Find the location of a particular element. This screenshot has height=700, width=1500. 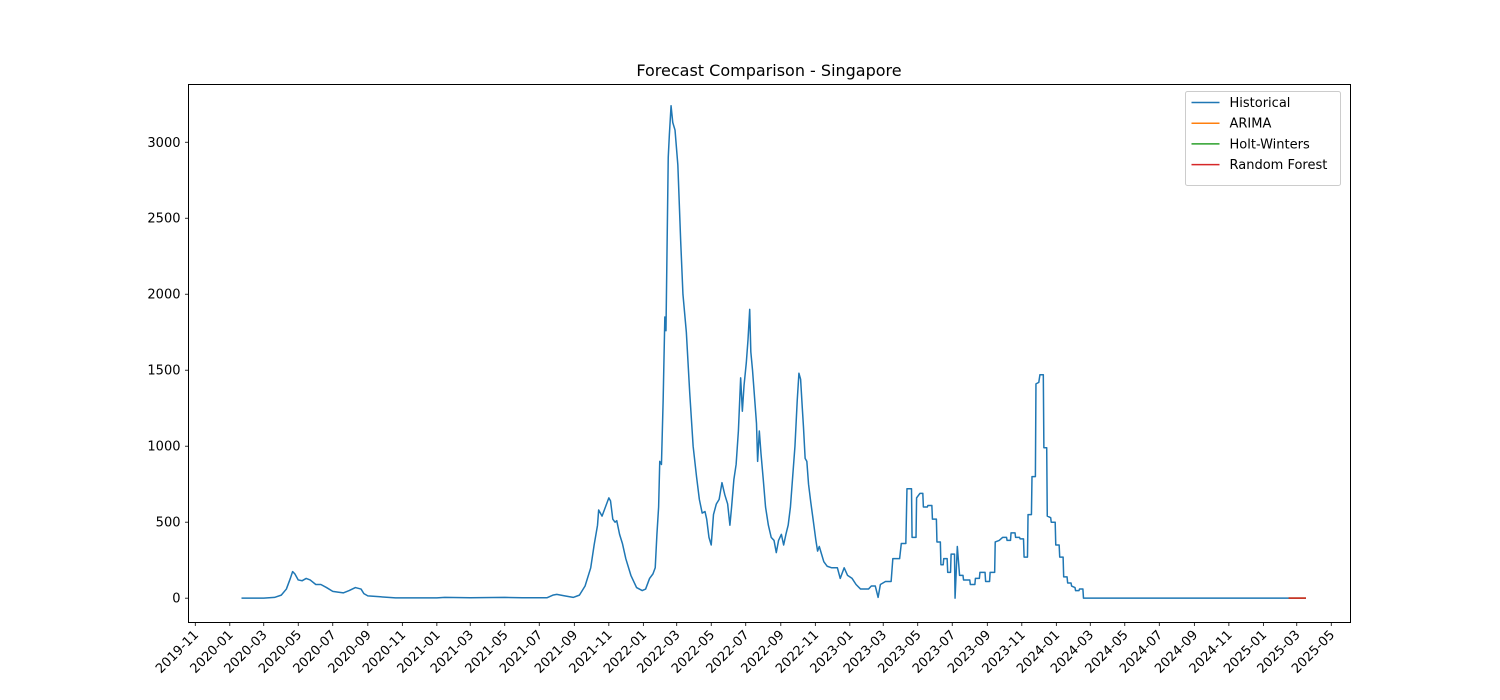

legend-box is located at coordinates (1263, 138).